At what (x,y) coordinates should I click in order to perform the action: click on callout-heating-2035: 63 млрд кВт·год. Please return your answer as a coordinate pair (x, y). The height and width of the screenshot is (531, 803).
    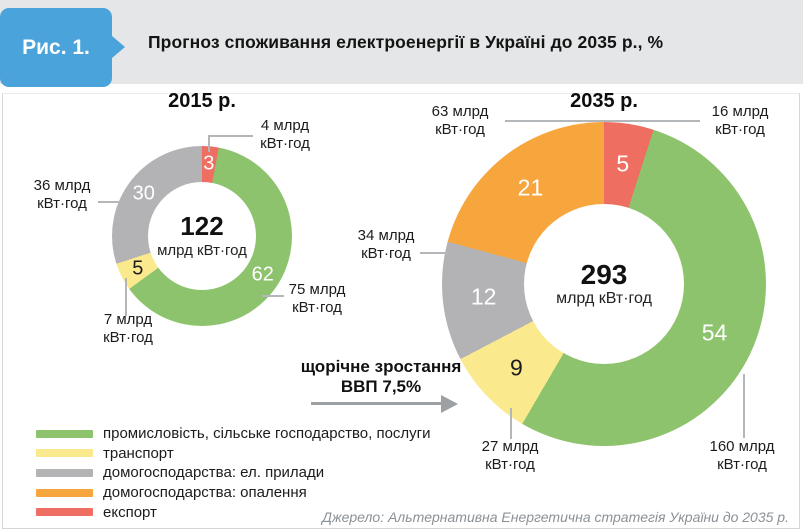
    Looking at the image, I should click on (460, 121).